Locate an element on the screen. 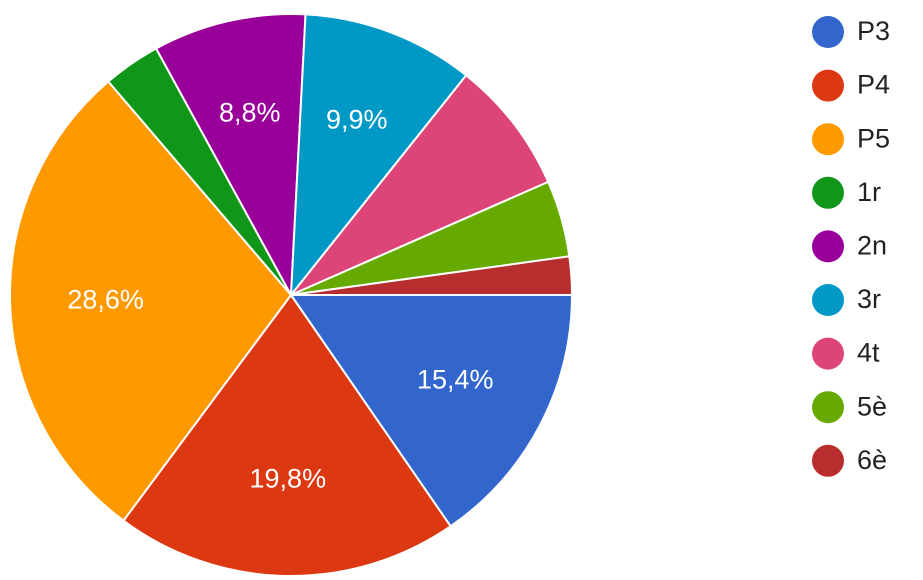 Image resolution: width=923 pixels, height=580 pixels. legend-label: 1r is located at coordinates (869, 192).